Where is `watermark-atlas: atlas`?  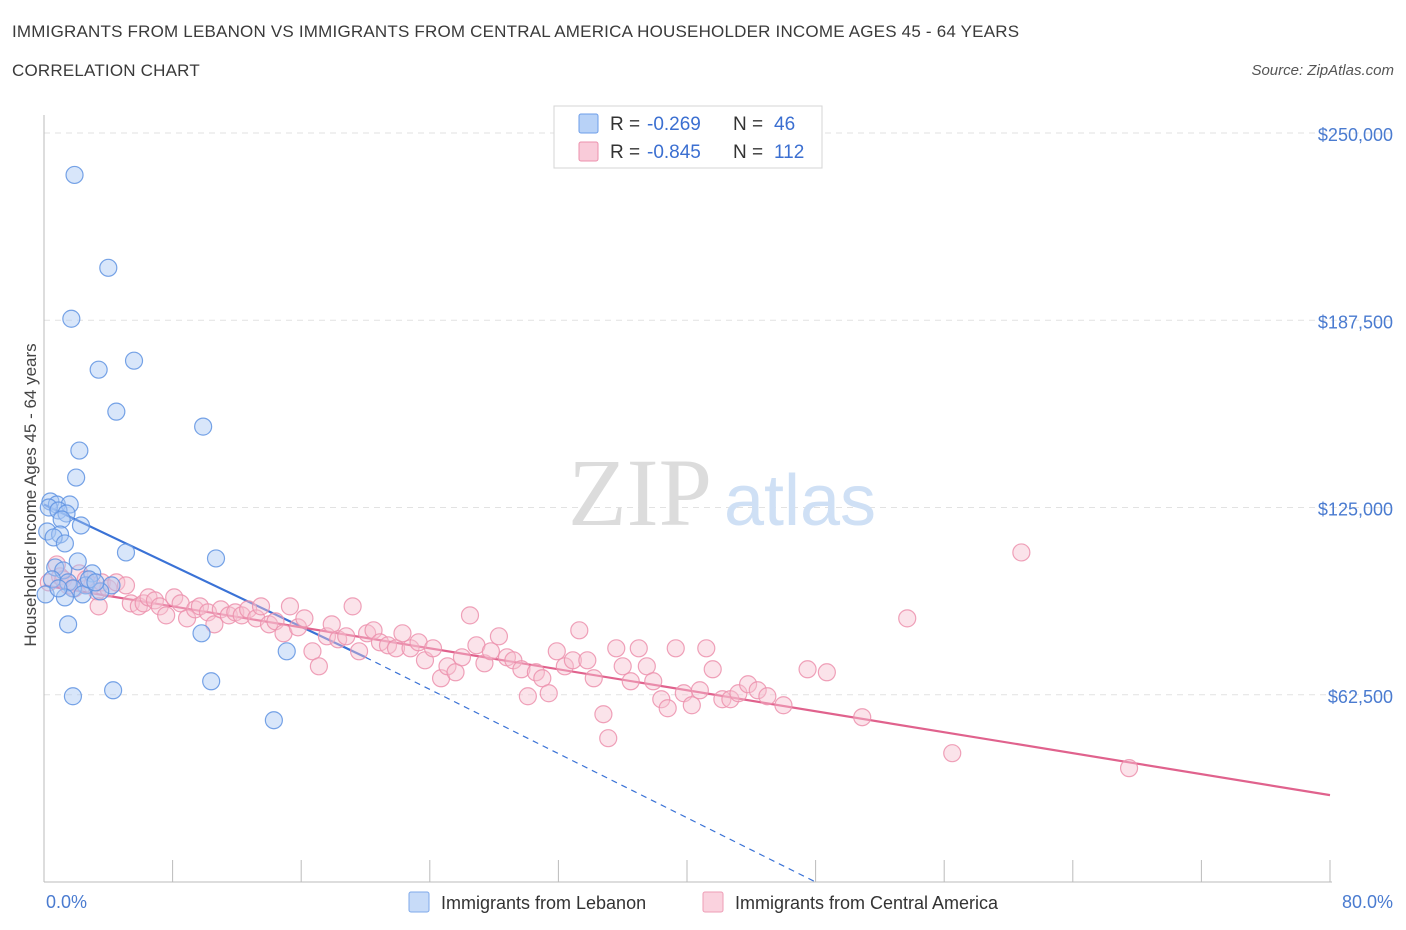 watermark-atlas: atlas is located at coordinates (800, 501).